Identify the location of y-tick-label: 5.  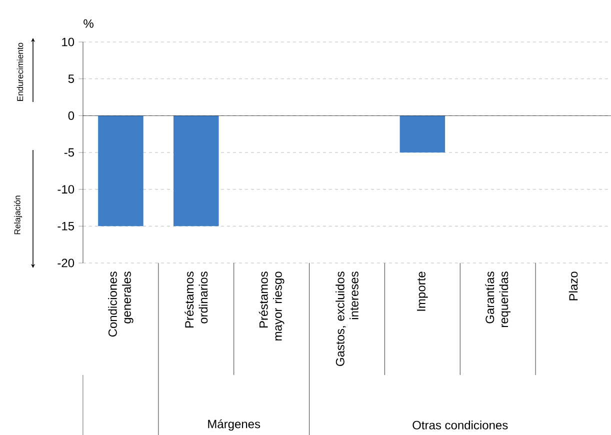
(71, 78).